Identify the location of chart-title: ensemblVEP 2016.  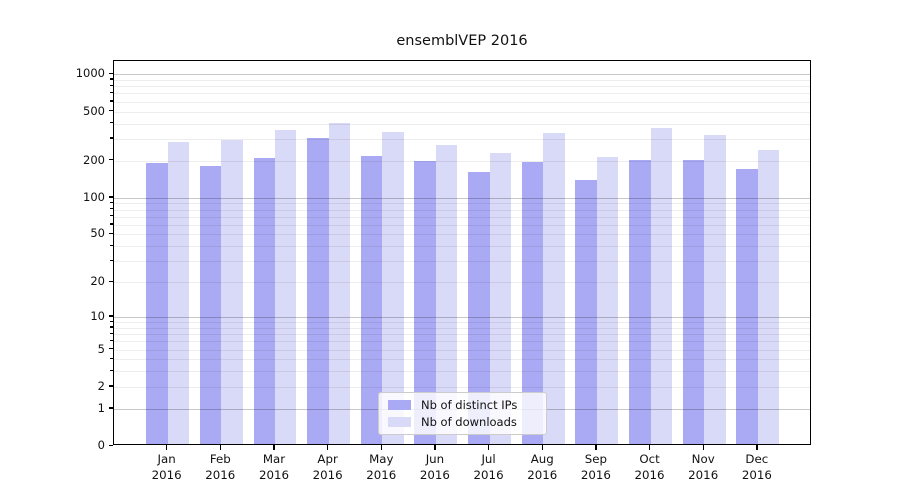
(462, 41).